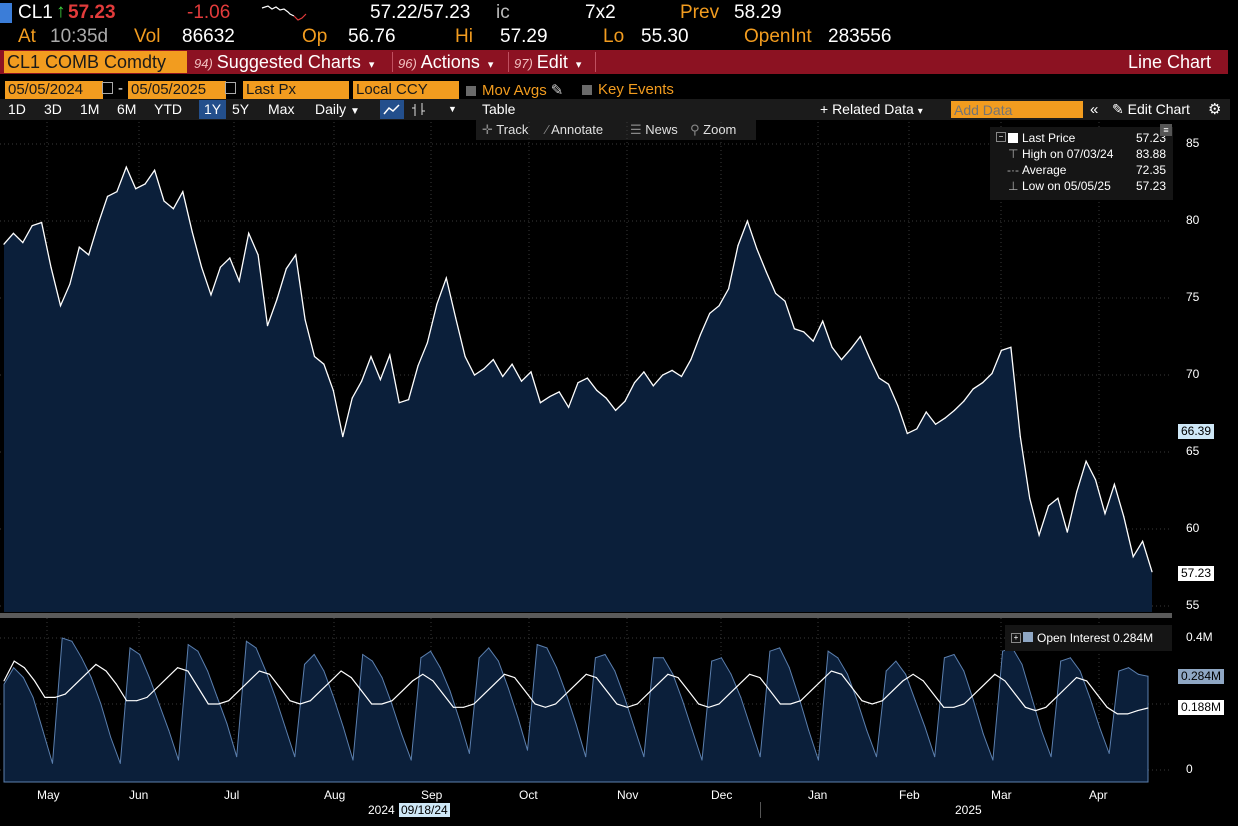  I want to click on legend-menu-icon: ≡, so click(1166, 130).